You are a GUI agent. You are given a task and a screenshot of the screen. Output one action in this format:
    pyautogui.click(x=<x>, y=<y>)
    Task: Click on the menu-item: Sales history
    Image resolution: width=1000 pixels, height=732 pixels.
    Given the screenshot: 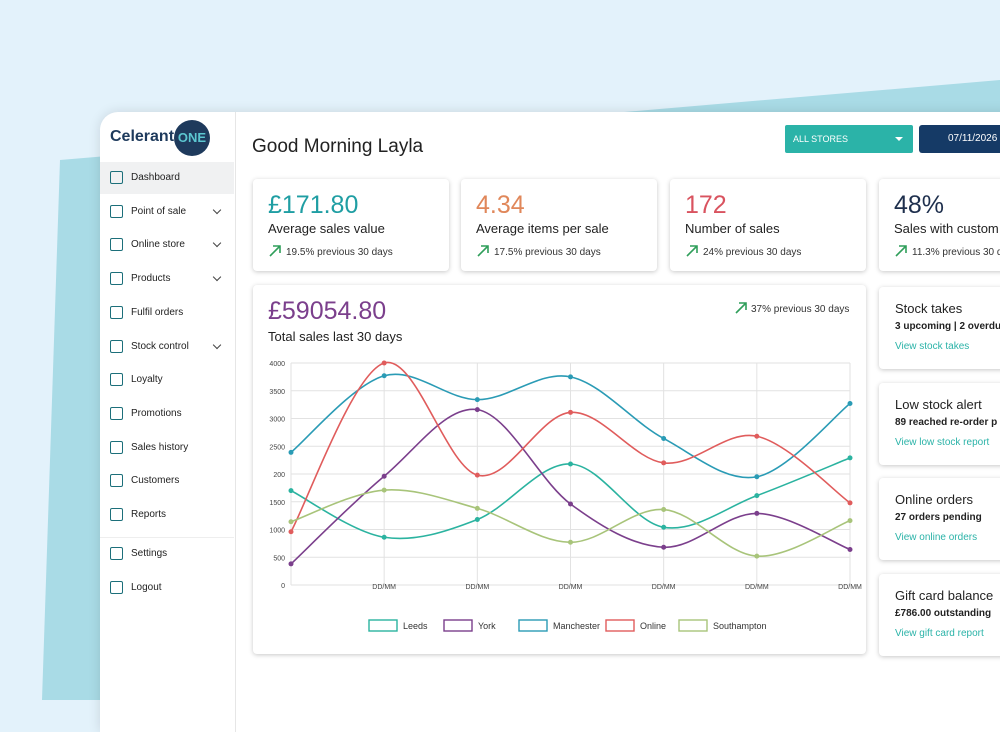 What is the action you would take?
    pyautogui.click(x=167, y=448)
    